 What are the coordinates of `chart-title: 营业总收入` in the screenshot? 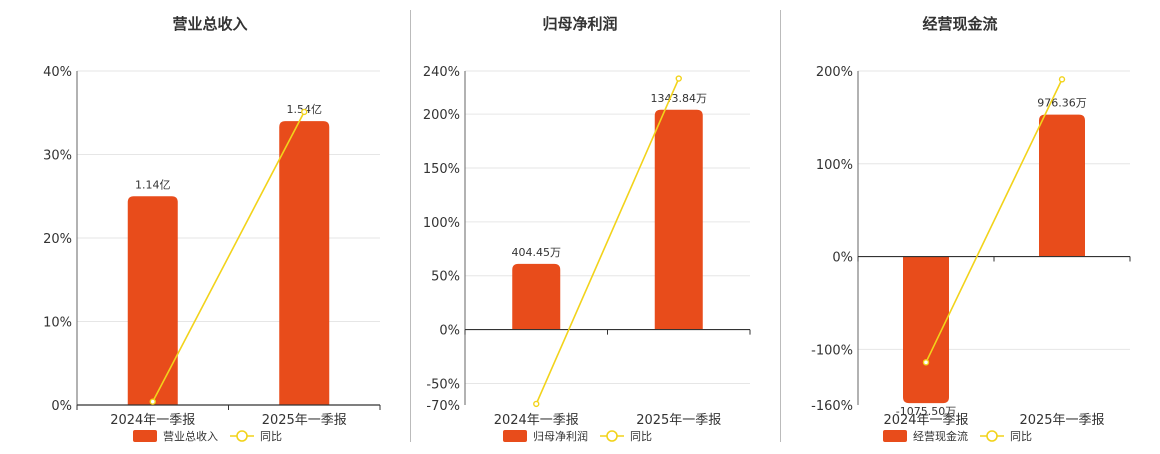 It's located at (209, 24).